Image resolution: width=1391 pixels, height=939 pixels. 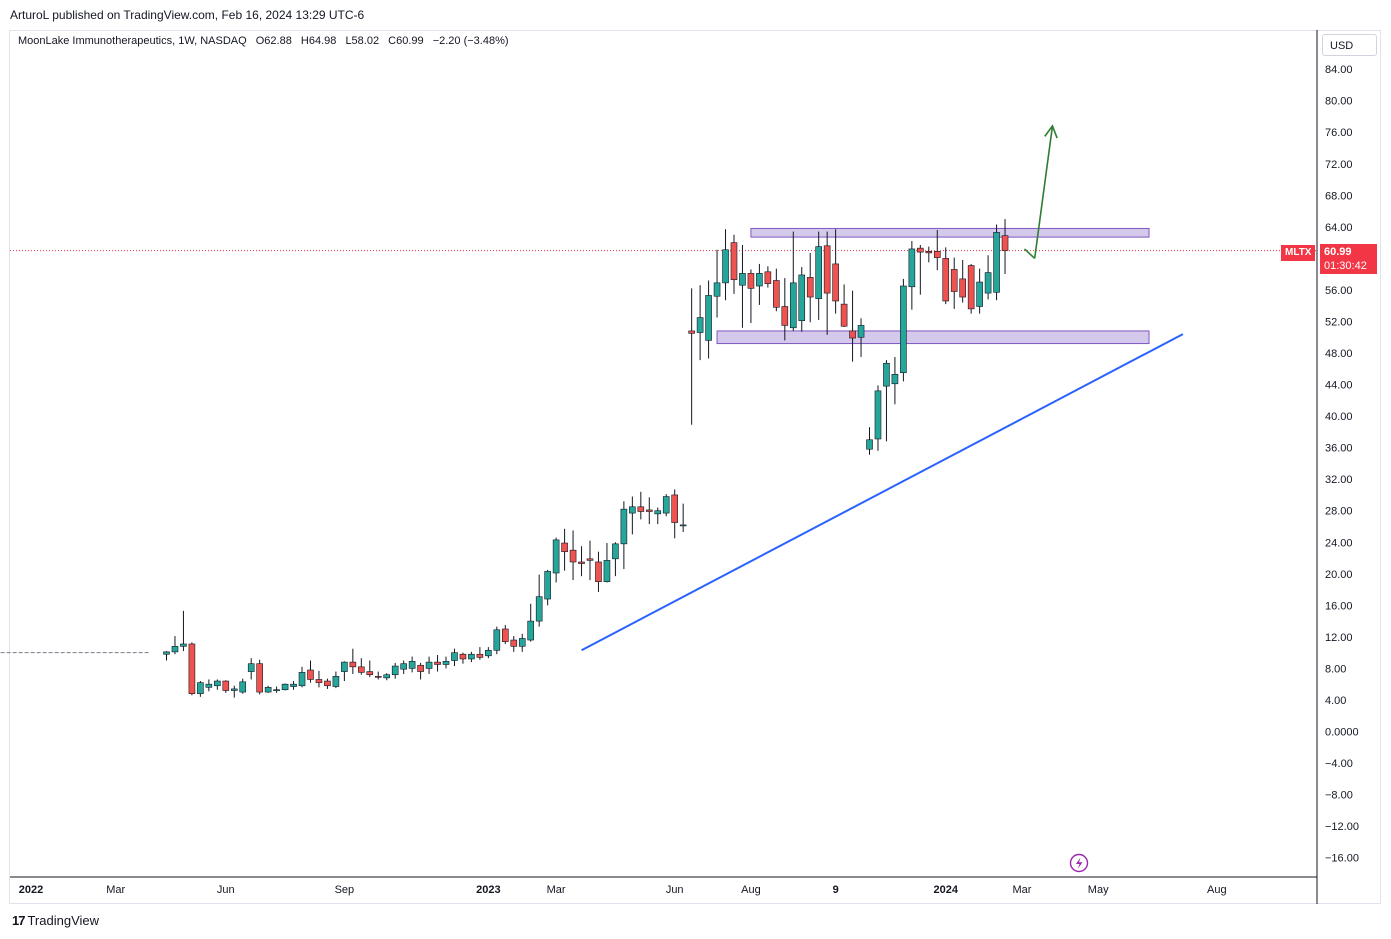 What do you see at coordinates (1335, 701) in the screenshot?
I see `price-tick-label: 4.00` at bounding box center [1335, 701].